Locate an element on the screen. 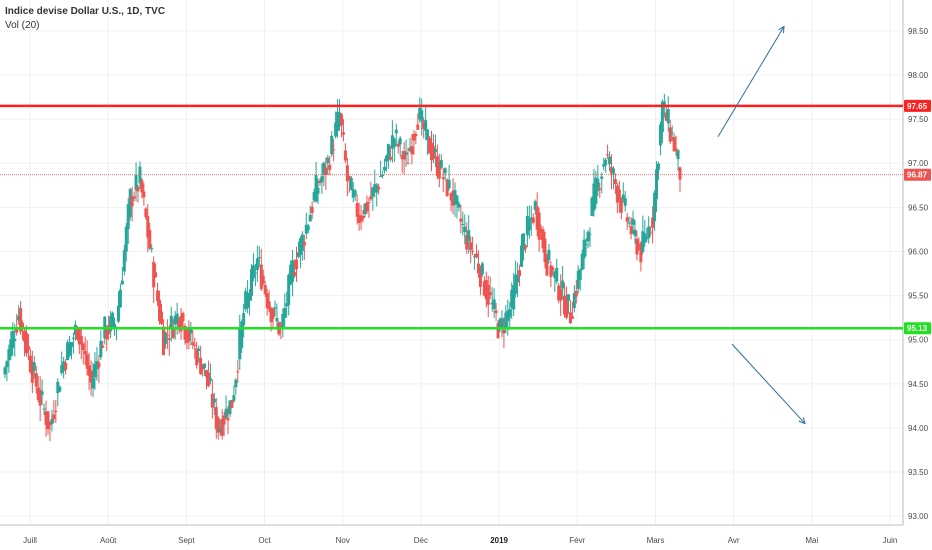 The height and width of the screenshot is (550, 932). x-tick-label: Juill is located at coordinates (30, 540).